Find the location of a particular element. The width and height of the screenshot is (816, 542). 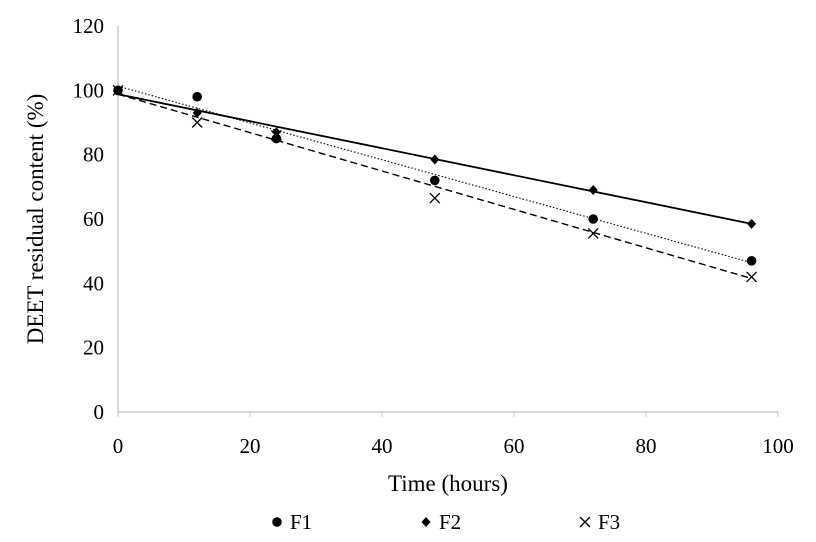

legend-marker-f1 is located at coordinates (277, 522).